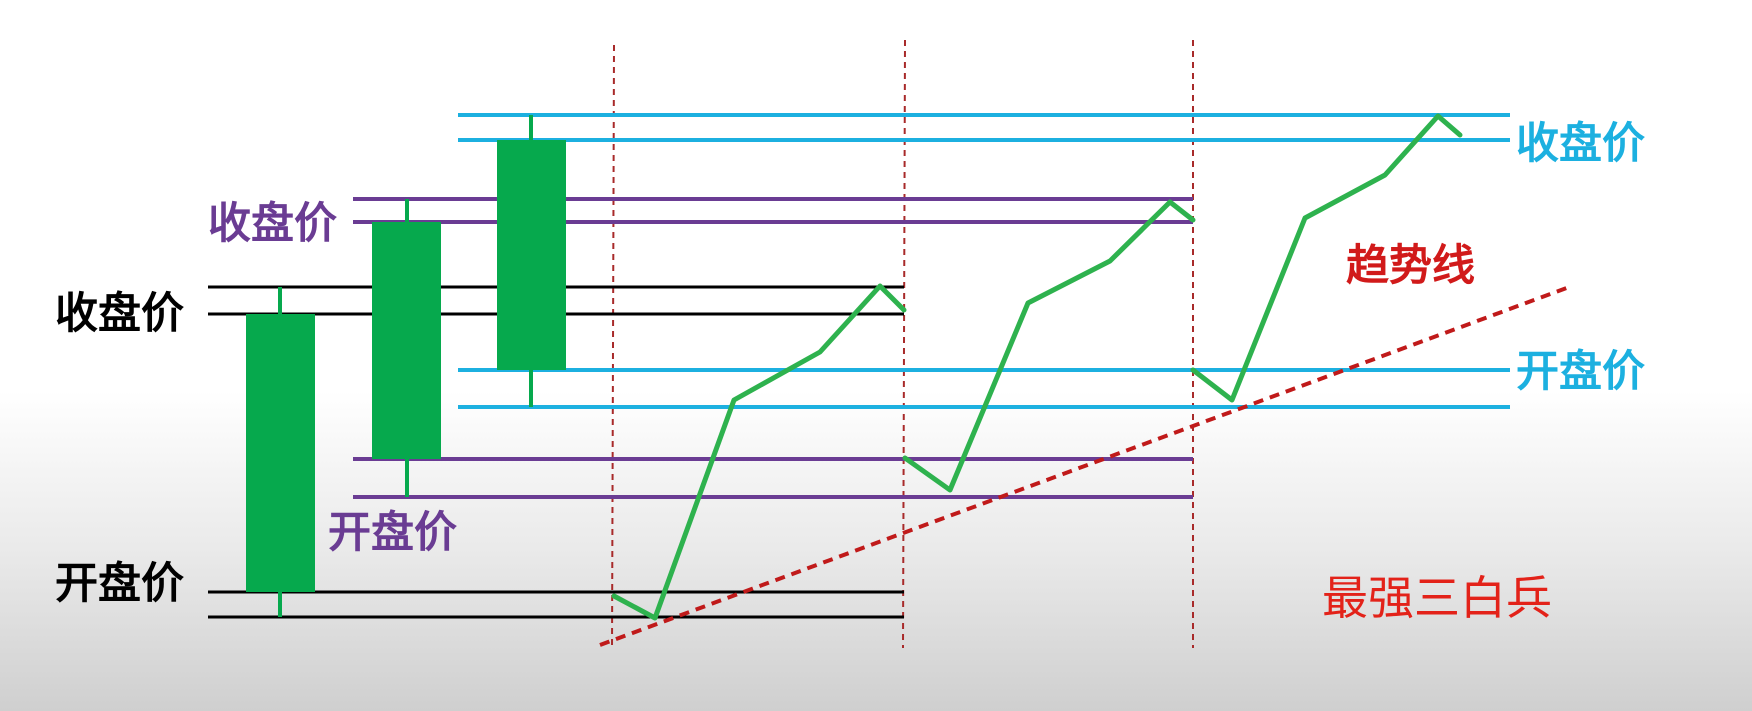 Image resolution: width=1752 pixels, height=711 pixels. I want to click on open-label-purple: 开盘价, so click(392, 533).